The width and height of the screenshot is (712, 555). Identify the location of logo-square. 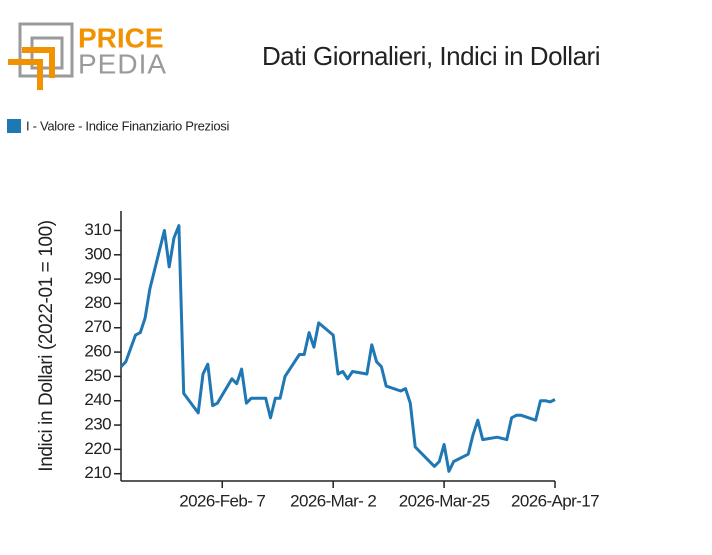
(46, 50).